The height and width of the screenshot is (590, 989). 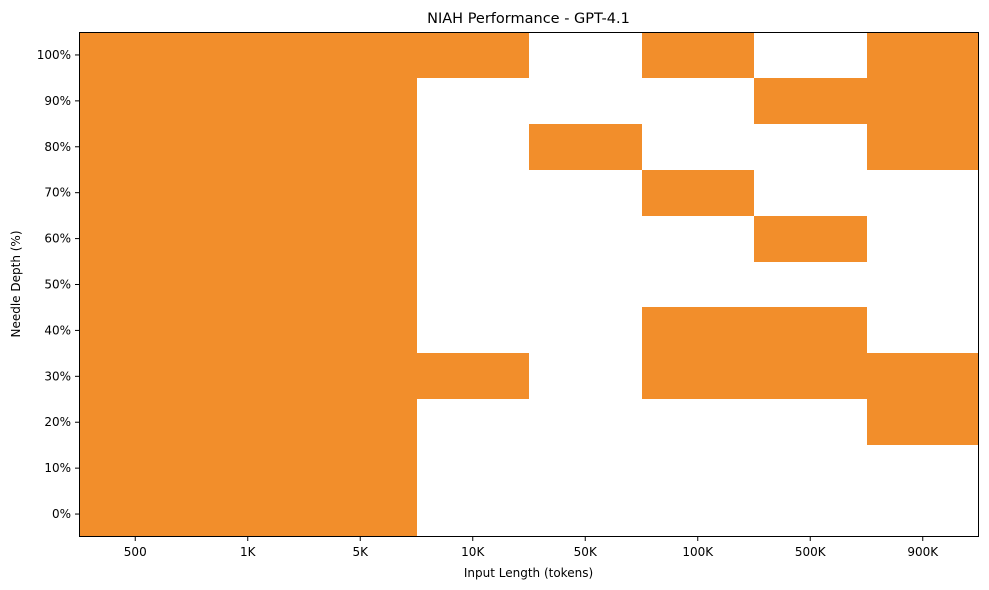 What do you see at coordinates (57, 376) in the screenshot?
I see `y-tick-label: 30%` at bounding box center [57, 376].